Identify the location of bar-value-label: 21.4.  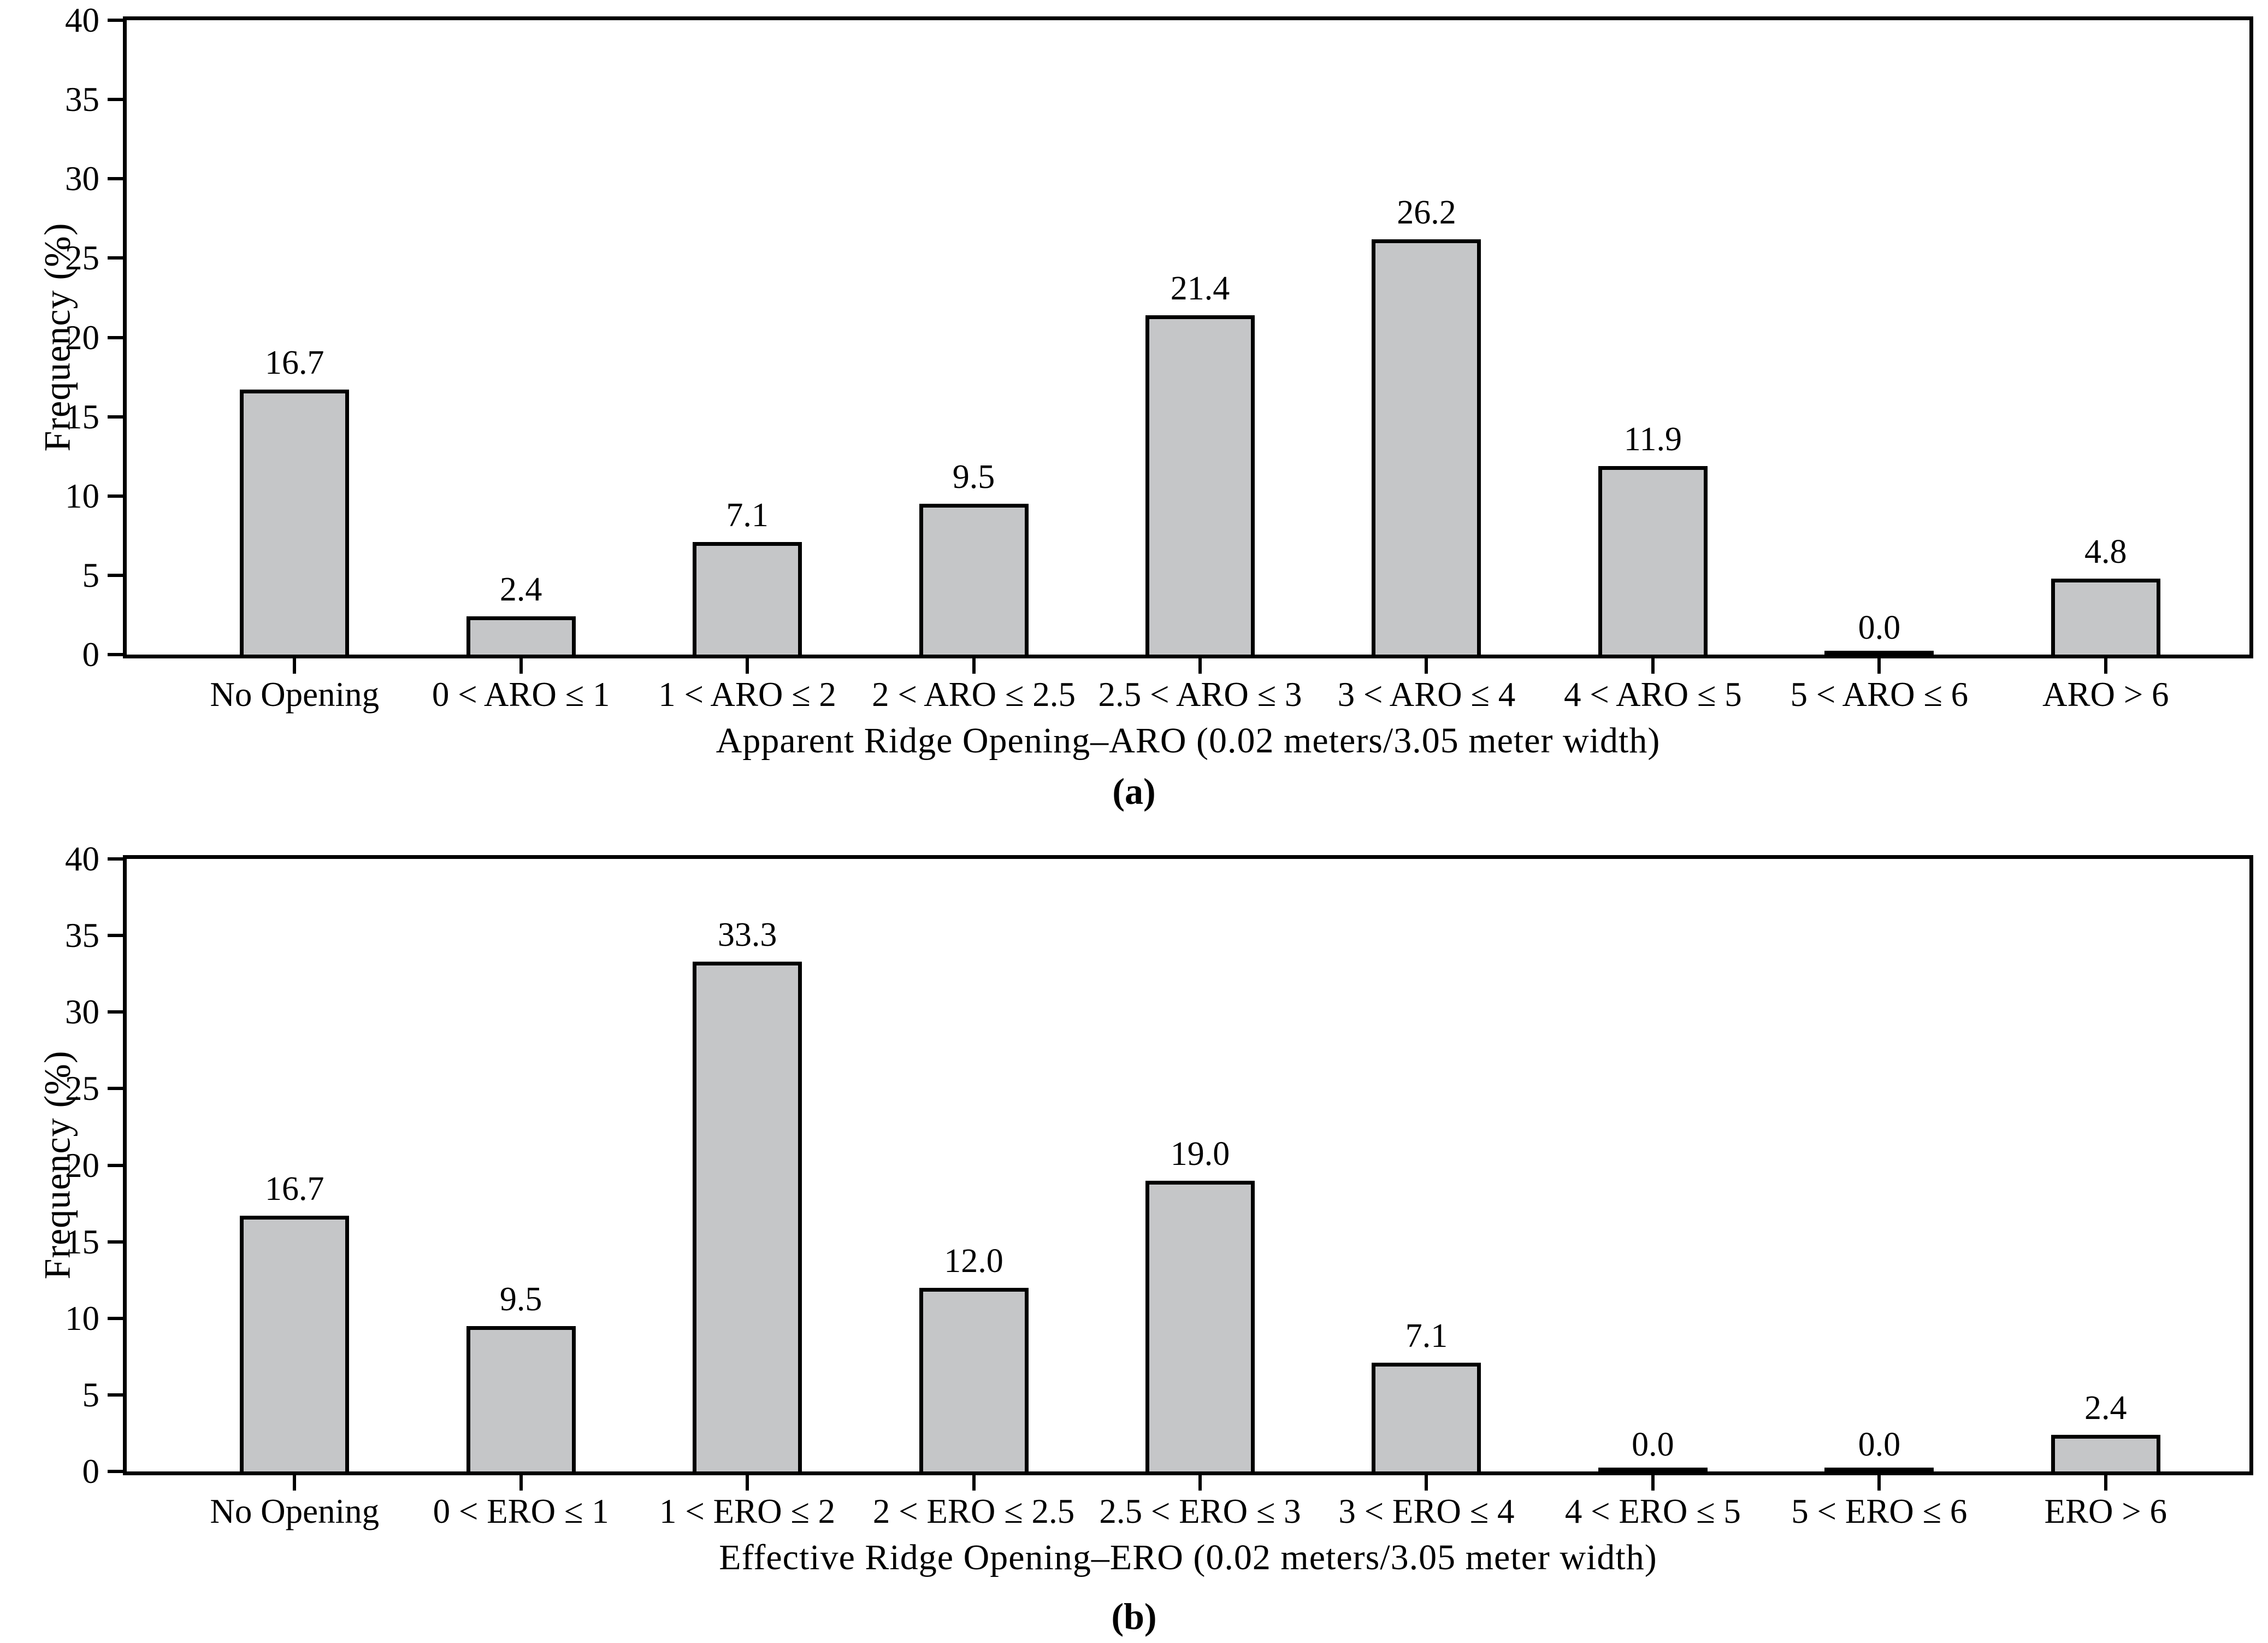
(1200, 288).